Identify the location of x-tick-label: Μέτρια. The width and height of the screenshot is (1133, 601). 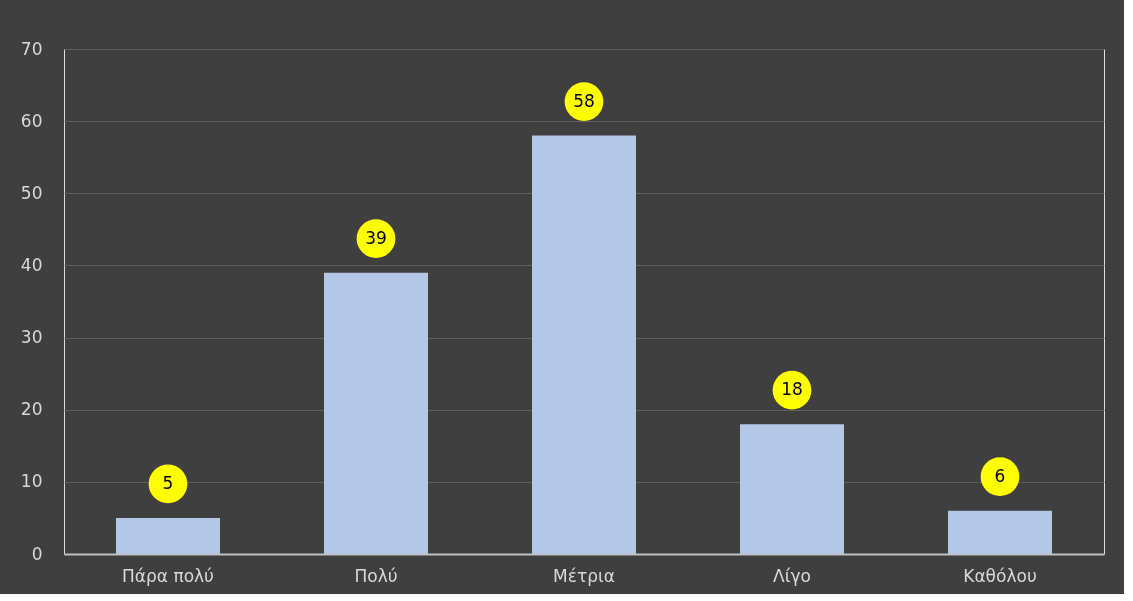
(584, 575).